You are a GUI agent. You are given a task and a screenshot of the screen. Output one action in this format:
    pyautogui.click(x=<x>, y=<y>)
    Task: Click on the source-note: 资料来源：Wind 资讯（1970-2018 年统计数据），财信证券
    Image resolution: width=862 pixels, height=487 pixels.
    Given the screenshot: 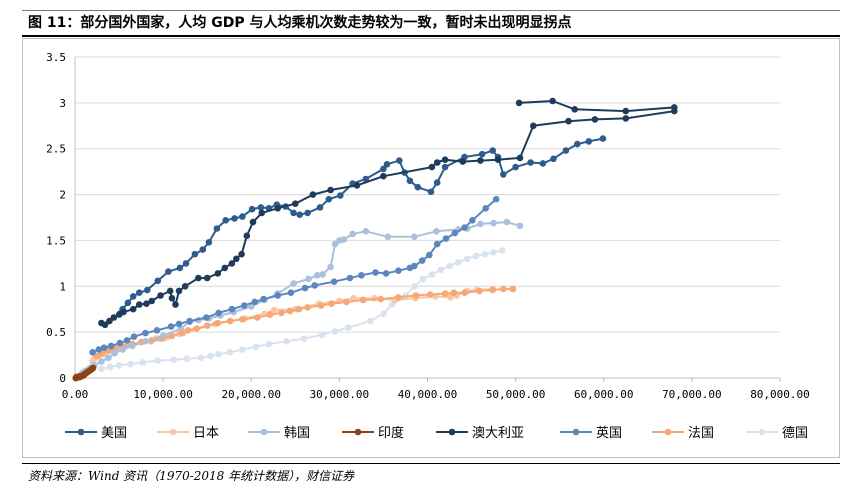 What is the action you would take?
    pyautogui.click(x=191, y=476)
    